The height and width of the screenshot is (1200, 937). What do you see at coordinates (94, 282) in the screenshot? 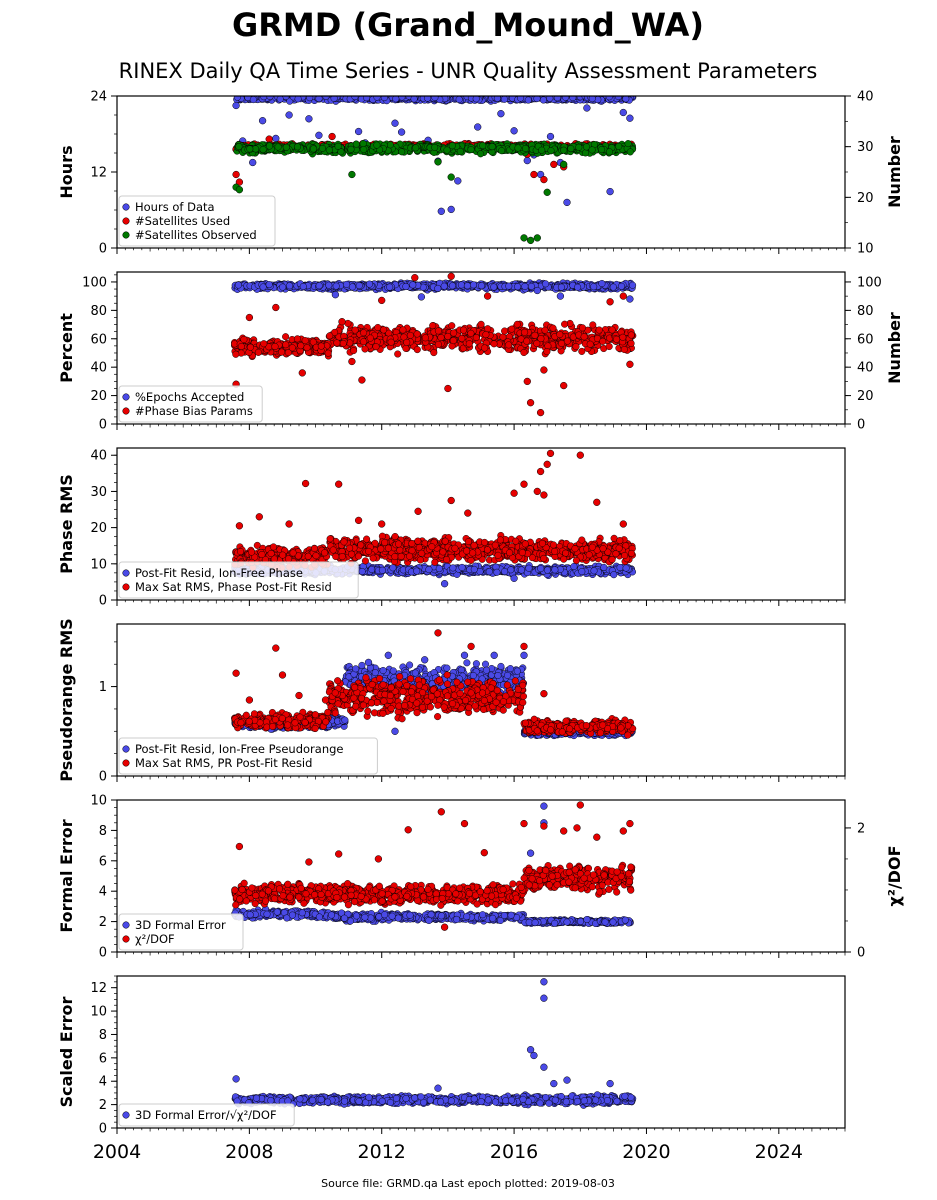
I see `y-tick-label: 100` at bounding box center [94, 282].